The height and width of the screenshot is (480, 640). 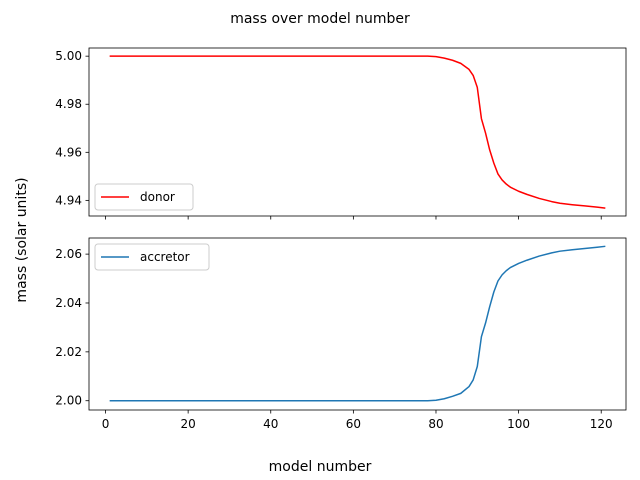 What do you see at coordinates (106, 424) in the screenshot?
I see `x-tick-label: 0` at bounding box center [106, 424].